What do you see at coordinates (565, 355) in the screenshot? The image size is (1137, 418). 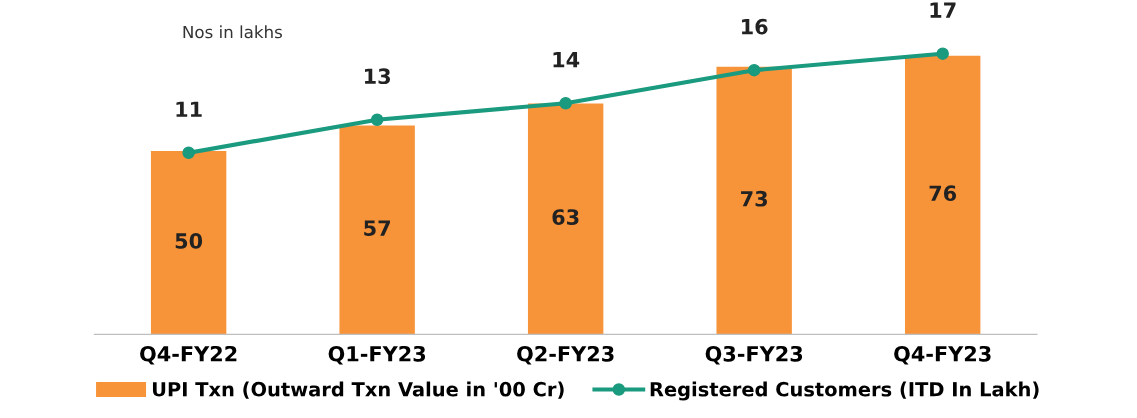 I see `x-tick-label: Q2-FY23` at bounding box center [565, 355].